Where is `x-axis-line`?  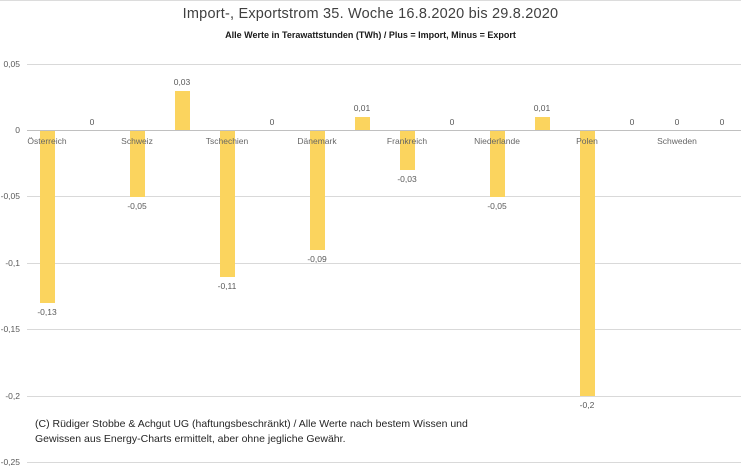 x-axis-line is located at coordinates (384, 130).